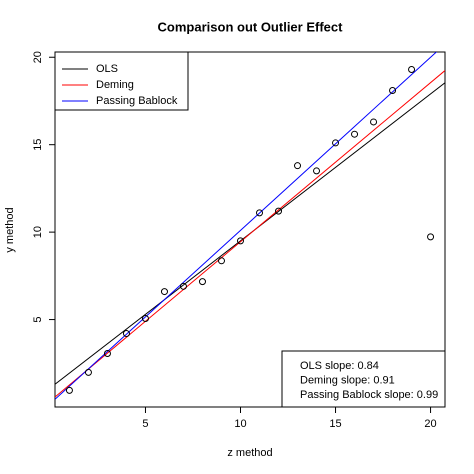 The height and width of the screenshot is (474, 474). What do you see at coordinates (38, 57) in the screenshot?
I see `y-tick-label: 20` at bounding box center [38, 57].